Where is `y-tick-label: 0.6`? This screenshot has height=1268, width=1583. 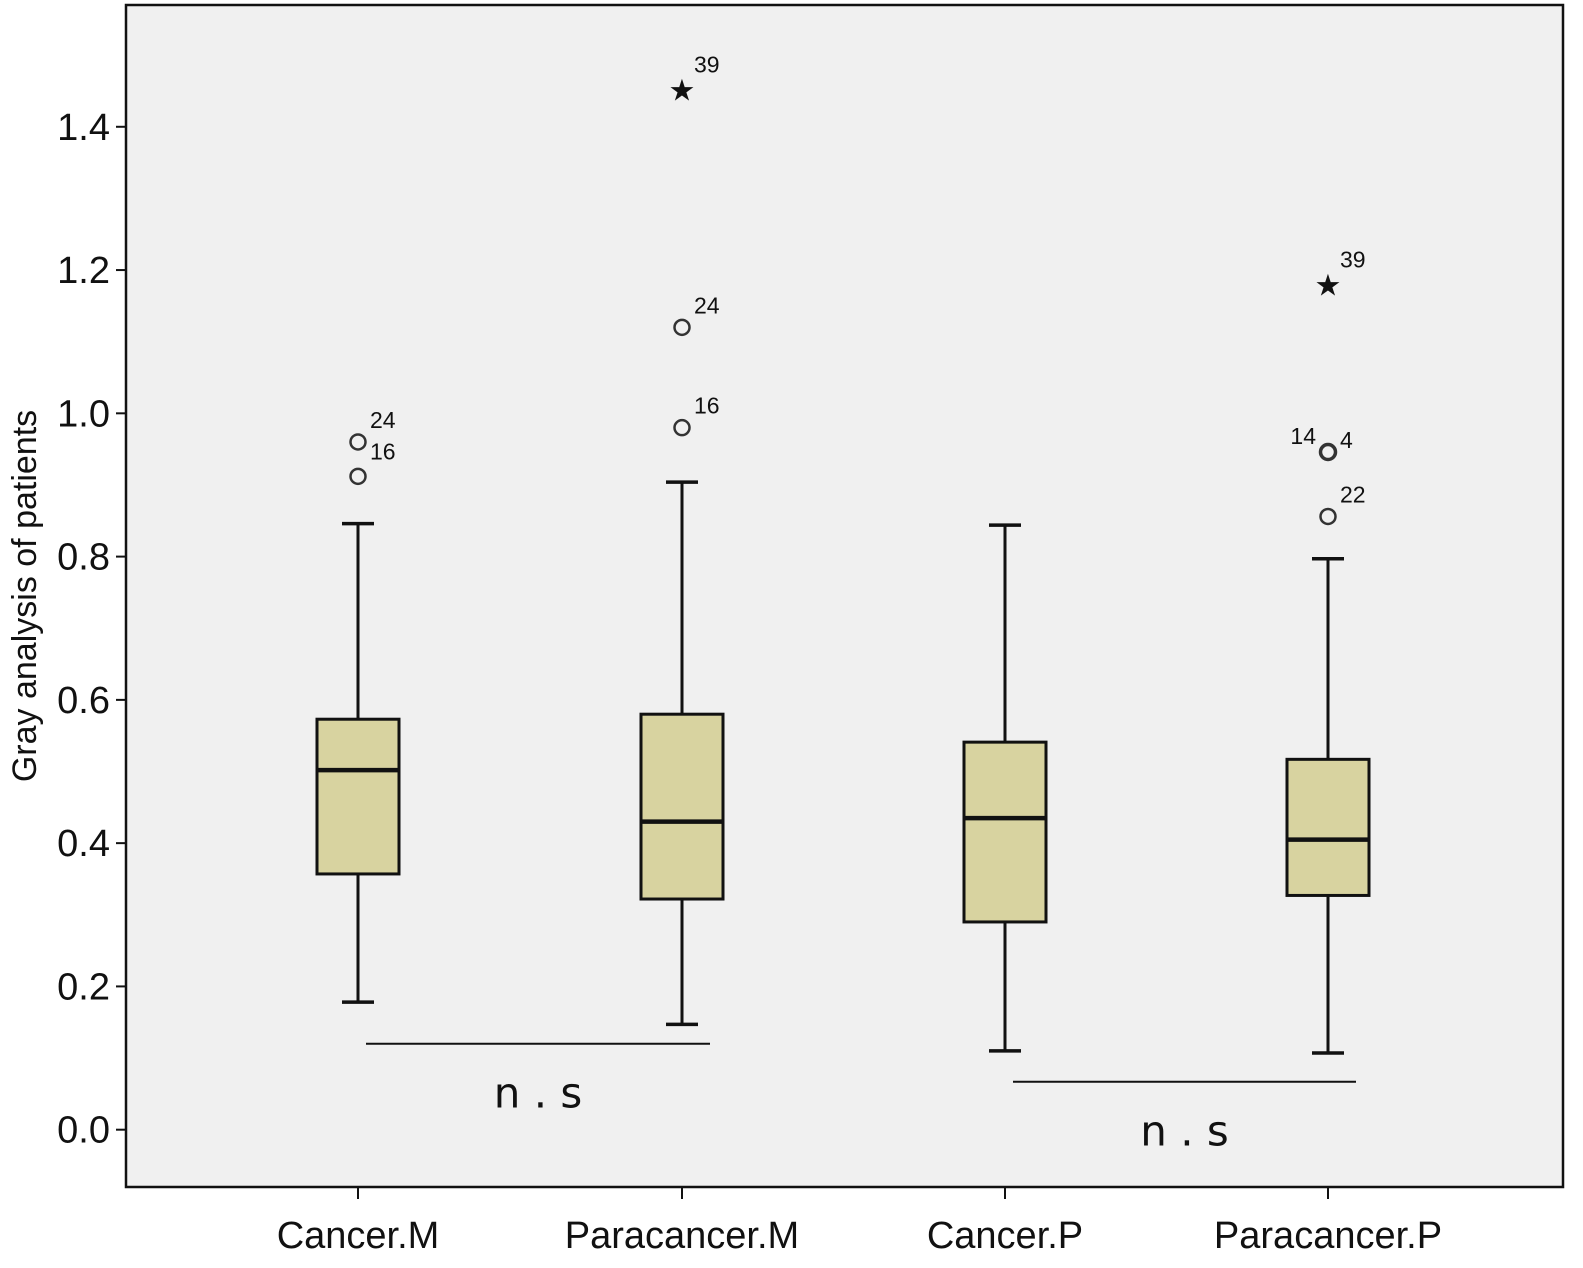
y-tick-label: 0.6 is located at coordinates (83, 701).